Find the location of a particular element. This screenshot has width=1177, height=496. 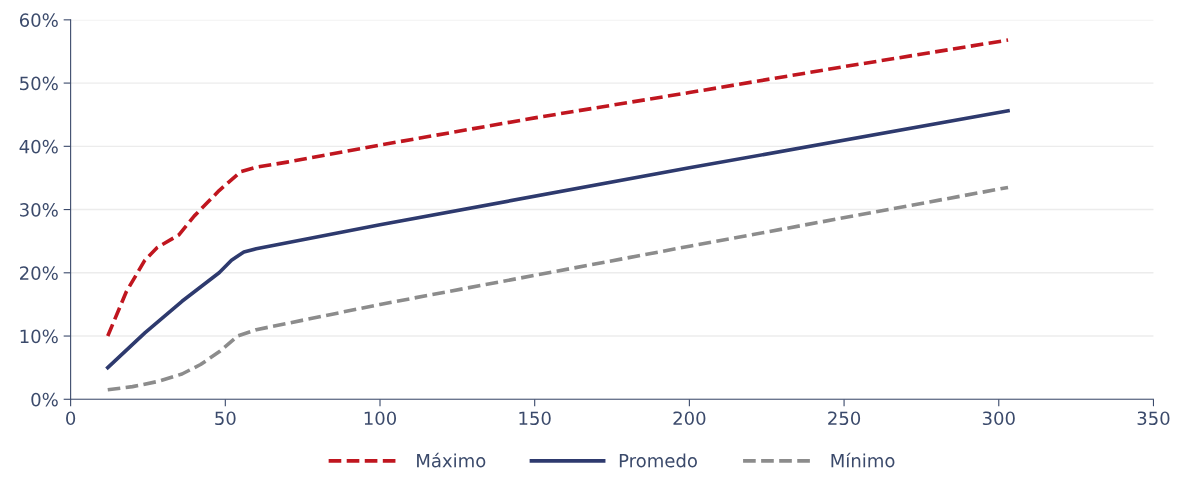

legend-label: Máximo is located at coordinates (451, 460).